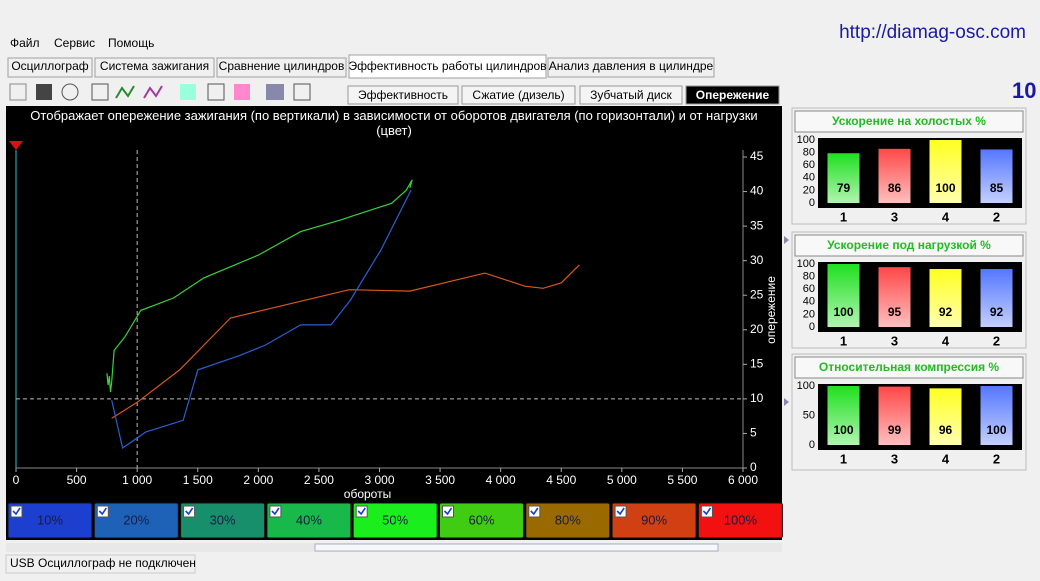 The image size is (1040, 581). What do you see at coordinates (843, 430) in the screenshot?
I see `bar-value-label: 100` at bounding box center [843, 430].